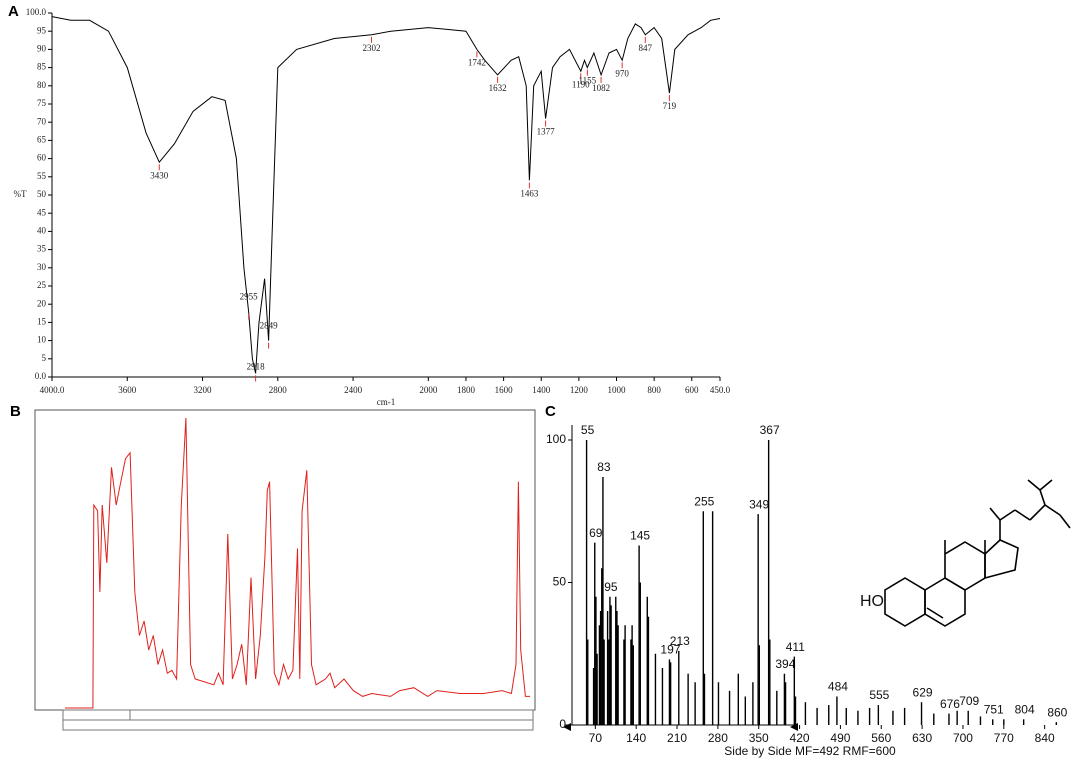 The width and height of the screenshot is (1084, 759). What do you see at coordinates (20, 194) in the screenshot?
I see `y-axis-label: %T` at bounding box center [20, 194].